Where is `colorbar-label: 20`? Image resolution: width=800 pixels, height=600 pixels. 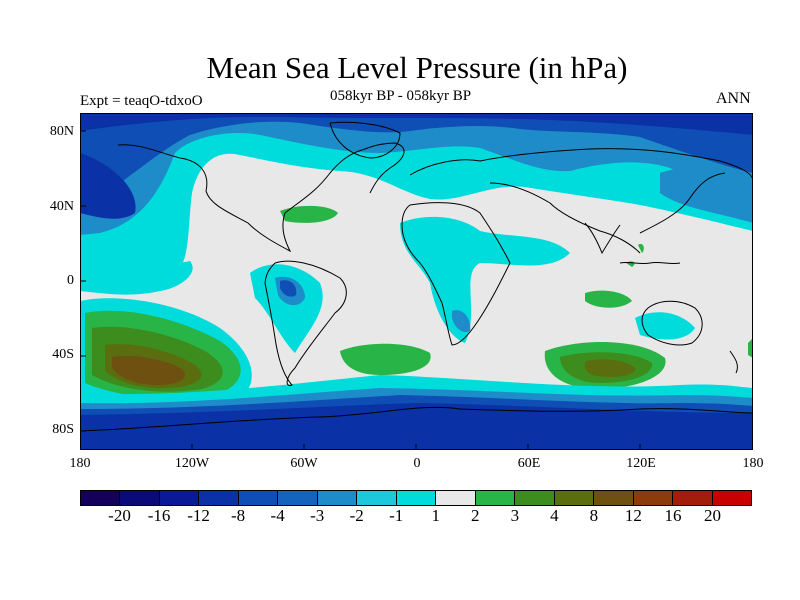
colorbar-label: 20 is located at coordinates (712, 515).